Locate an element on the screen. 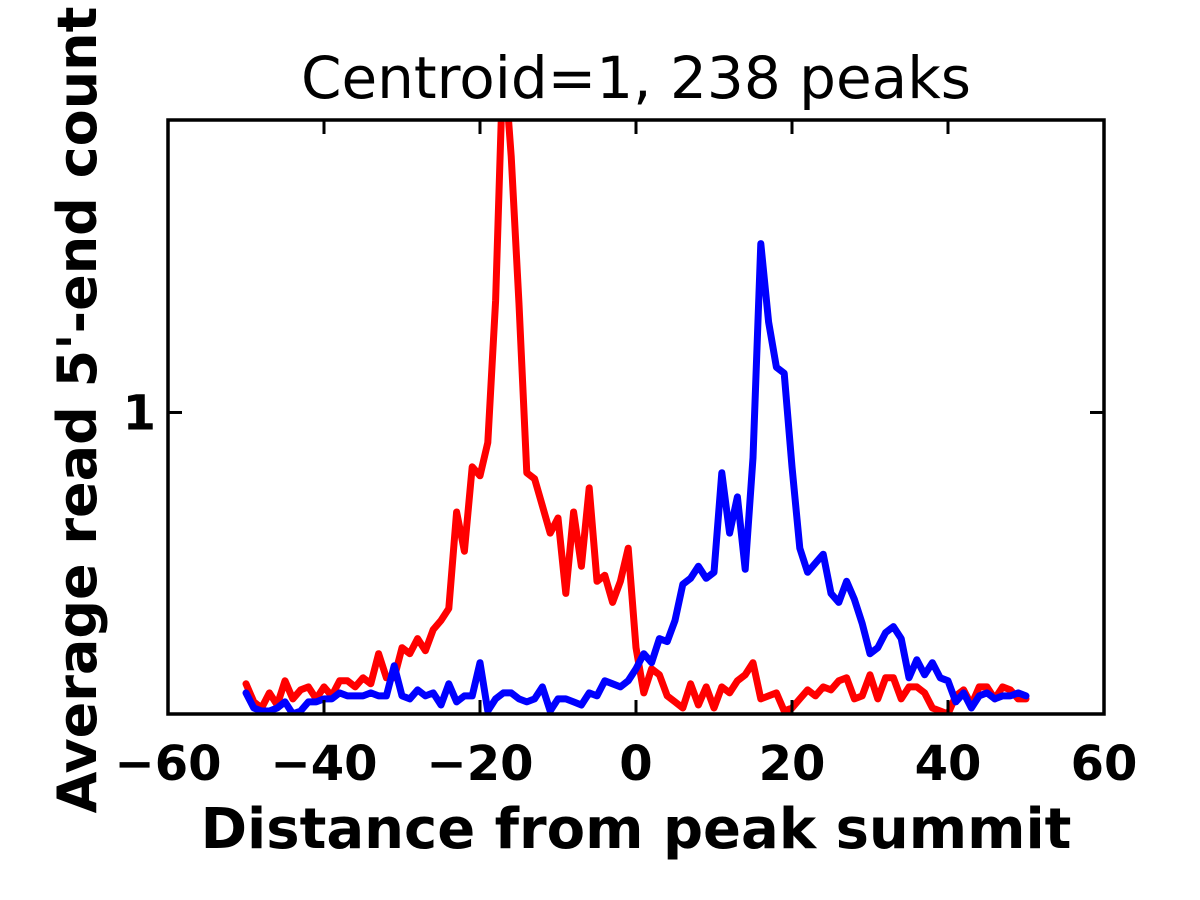 The image size is (1200, 900). y-axis-label: Average read 5'-end count is located at coordinates (77, 410).